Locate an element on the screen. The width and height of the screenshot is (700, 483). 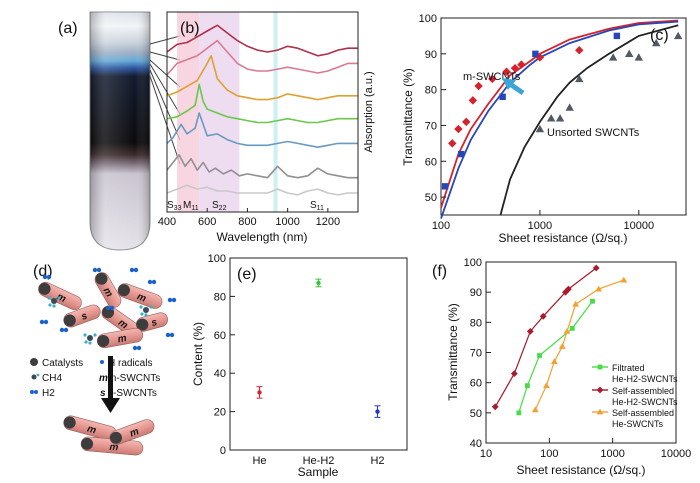
plot-c-fit-curves is located at coordinates (559, 119).